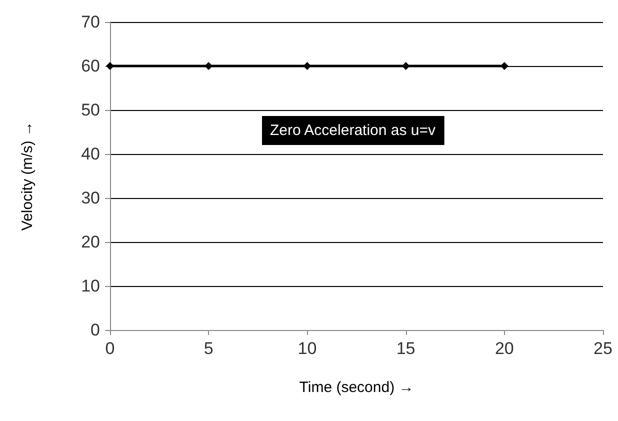 The height and width of the screenshot is (421, 618). I want to click on y-tick-label: 70, so click(90, 22).